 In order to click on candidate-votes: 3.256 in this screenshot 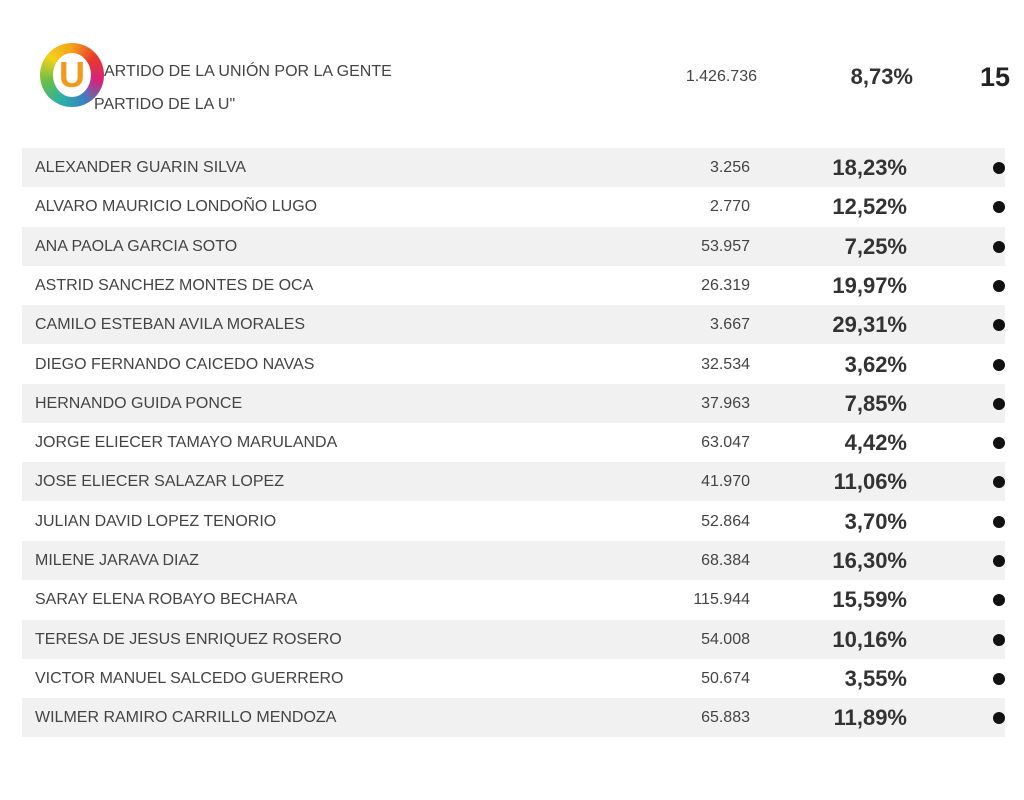, I will do `click(729, 167)`.